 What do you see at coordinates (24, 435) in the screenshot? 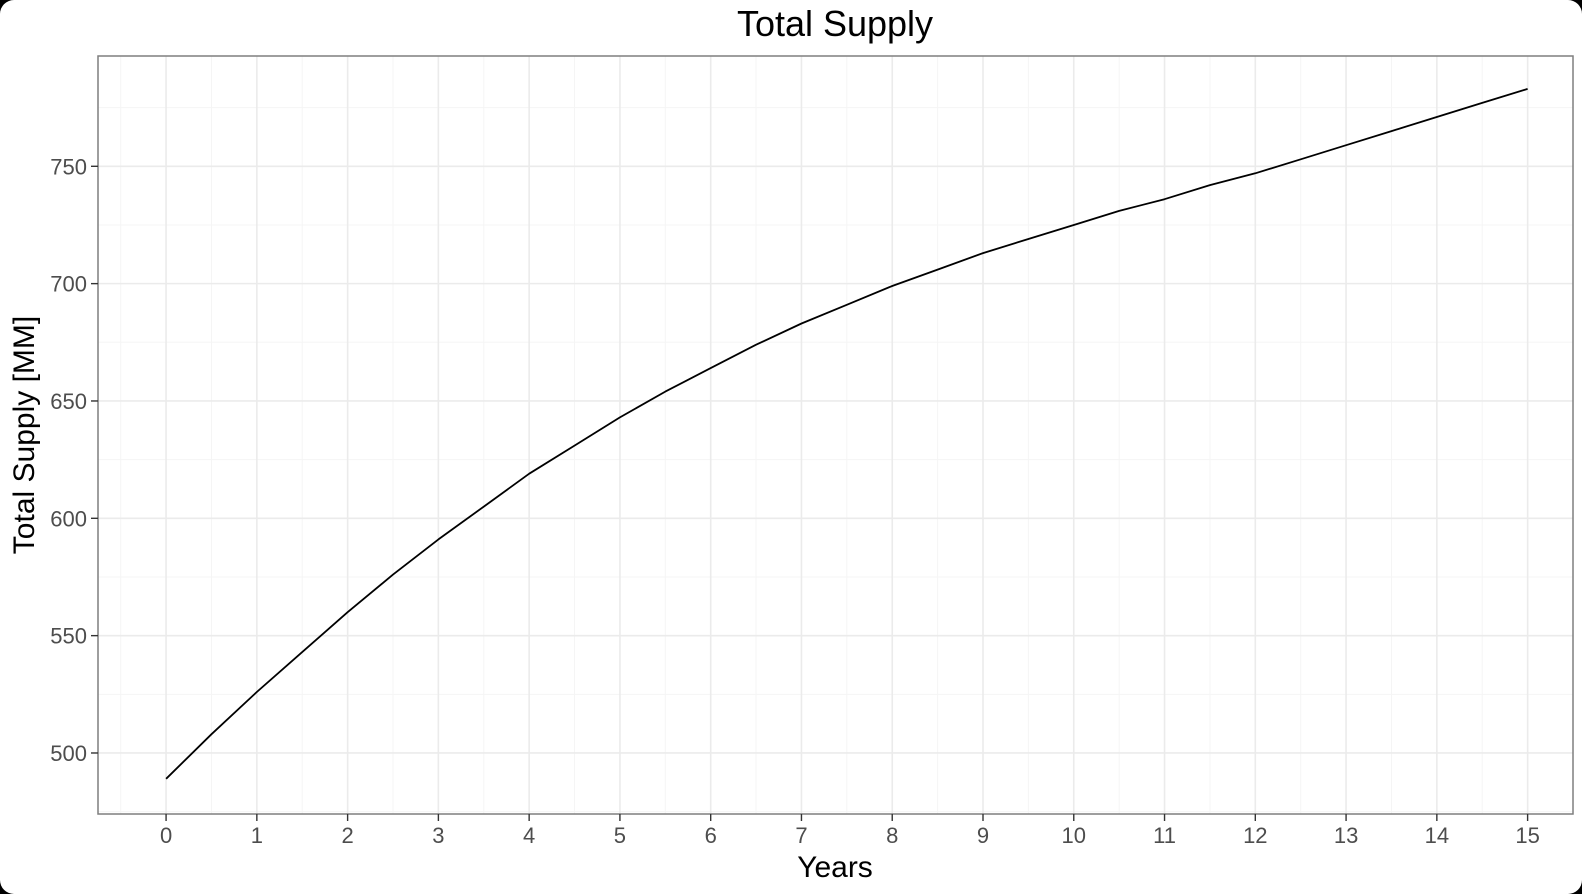
I see `y-axis-title: Total Supply [MM]` at bounding box center [24, 435].